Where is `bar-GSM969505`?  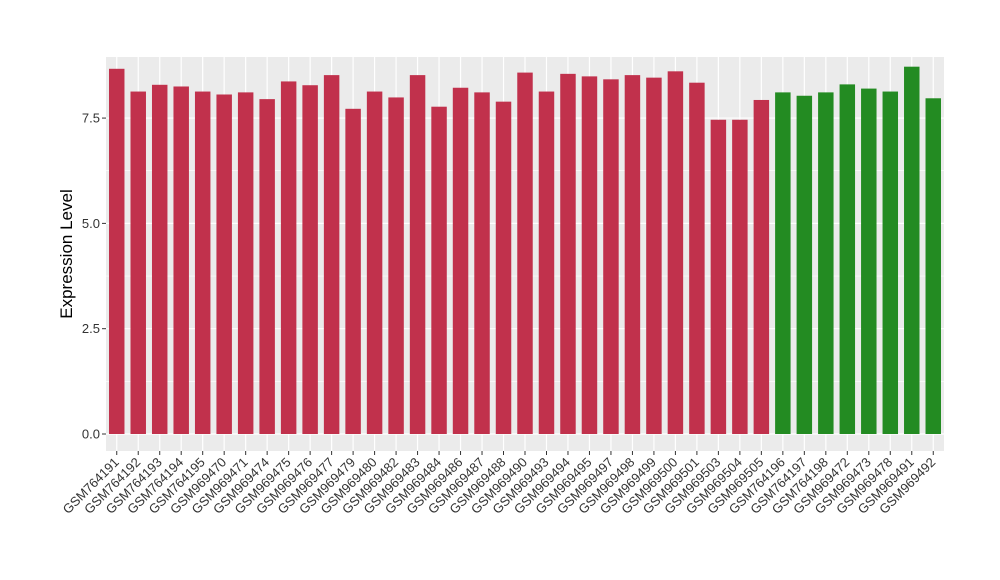
bar-GSM969505 is located at coordinates (761, 266).